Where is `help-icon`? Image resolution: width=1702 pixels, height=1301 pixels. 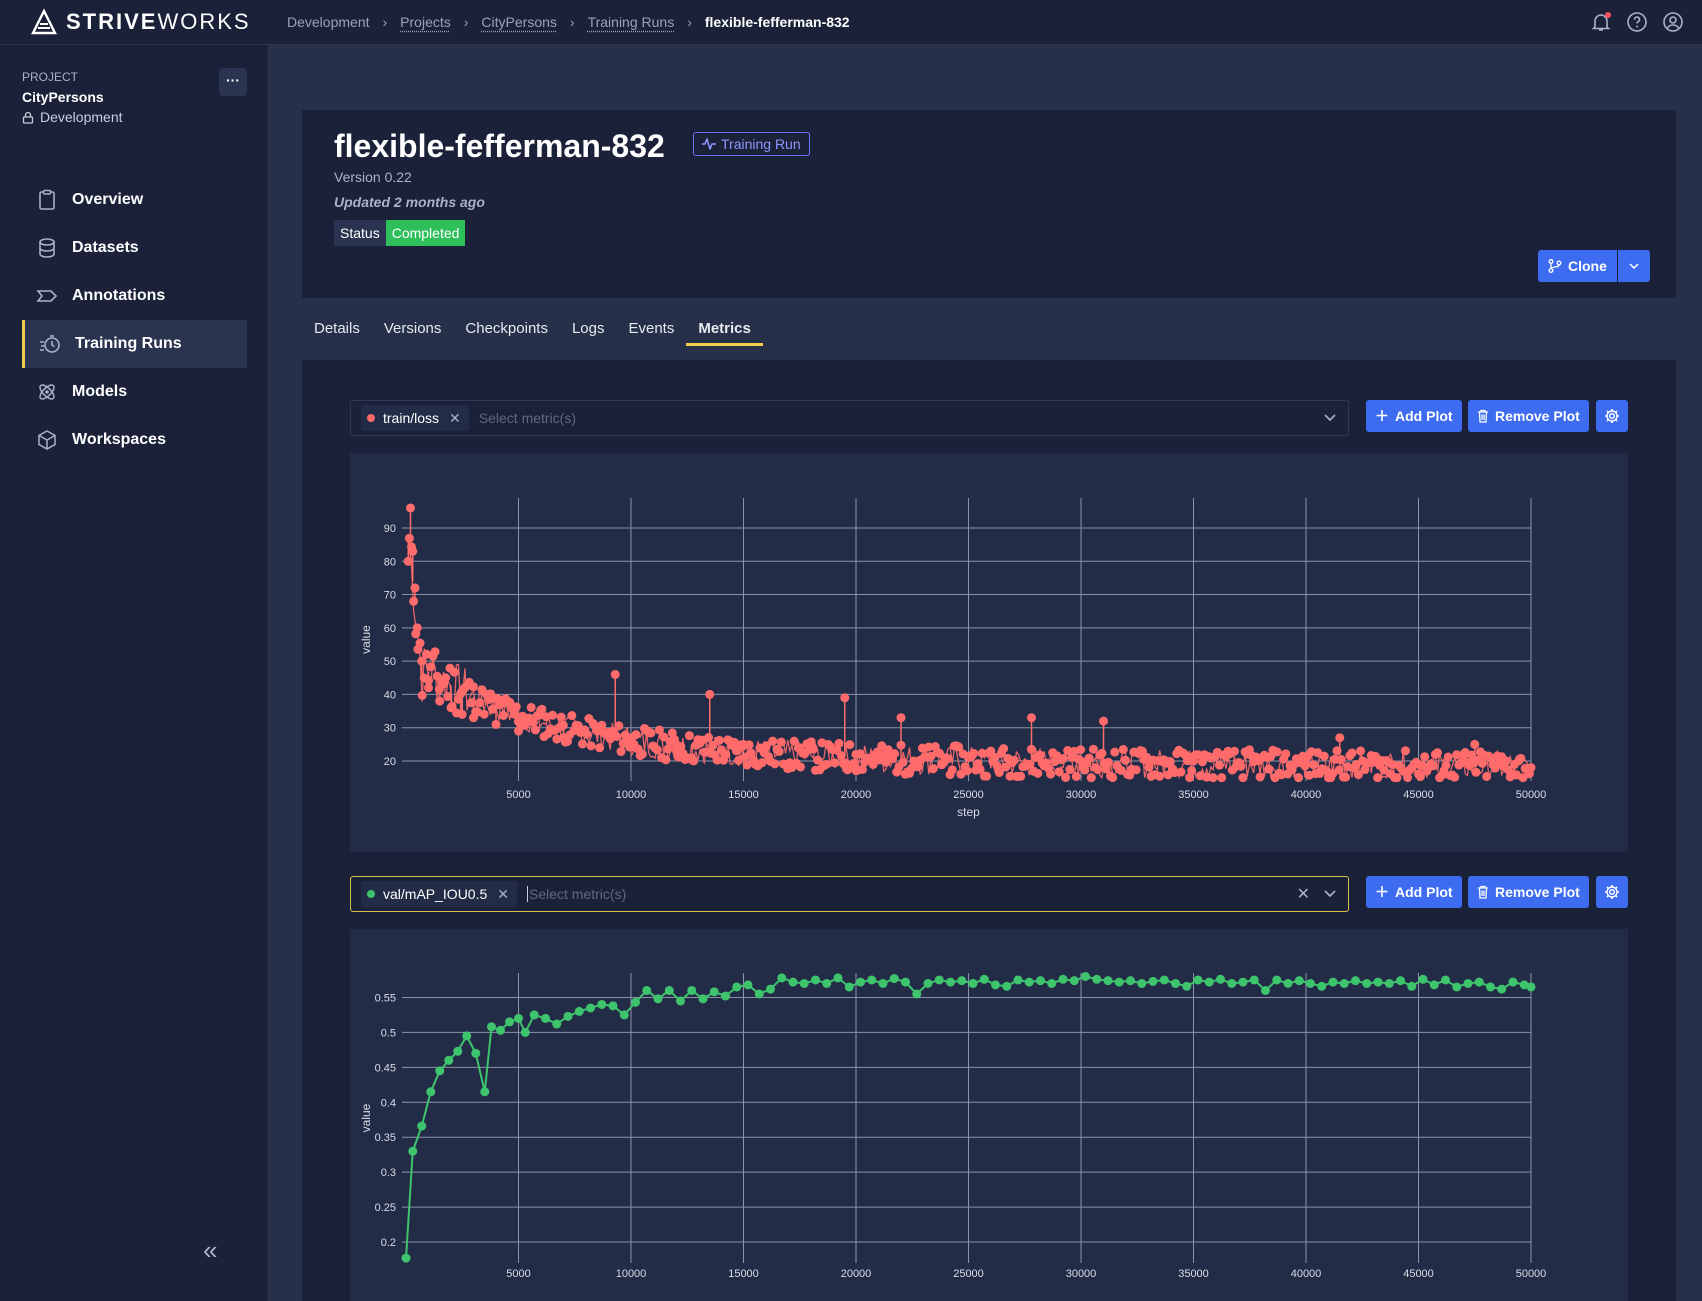
help-icon is located at coordinates (1637, 22).